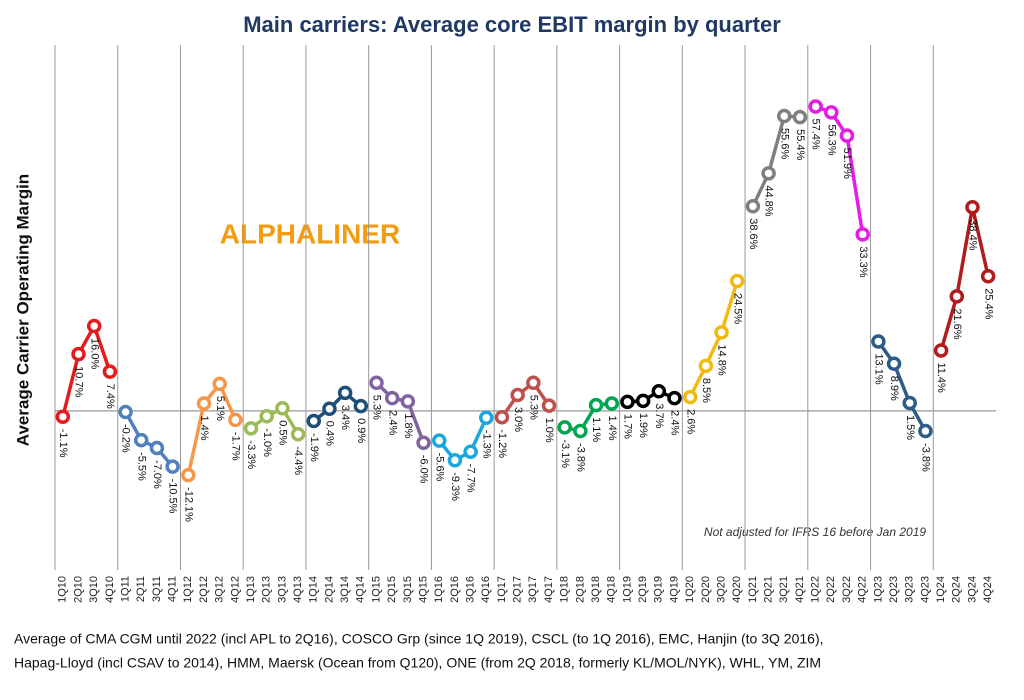 The width and height of the screenshot is (1024, 700). I want to click on x-tick-label: 3Q22, so click(847, 589).